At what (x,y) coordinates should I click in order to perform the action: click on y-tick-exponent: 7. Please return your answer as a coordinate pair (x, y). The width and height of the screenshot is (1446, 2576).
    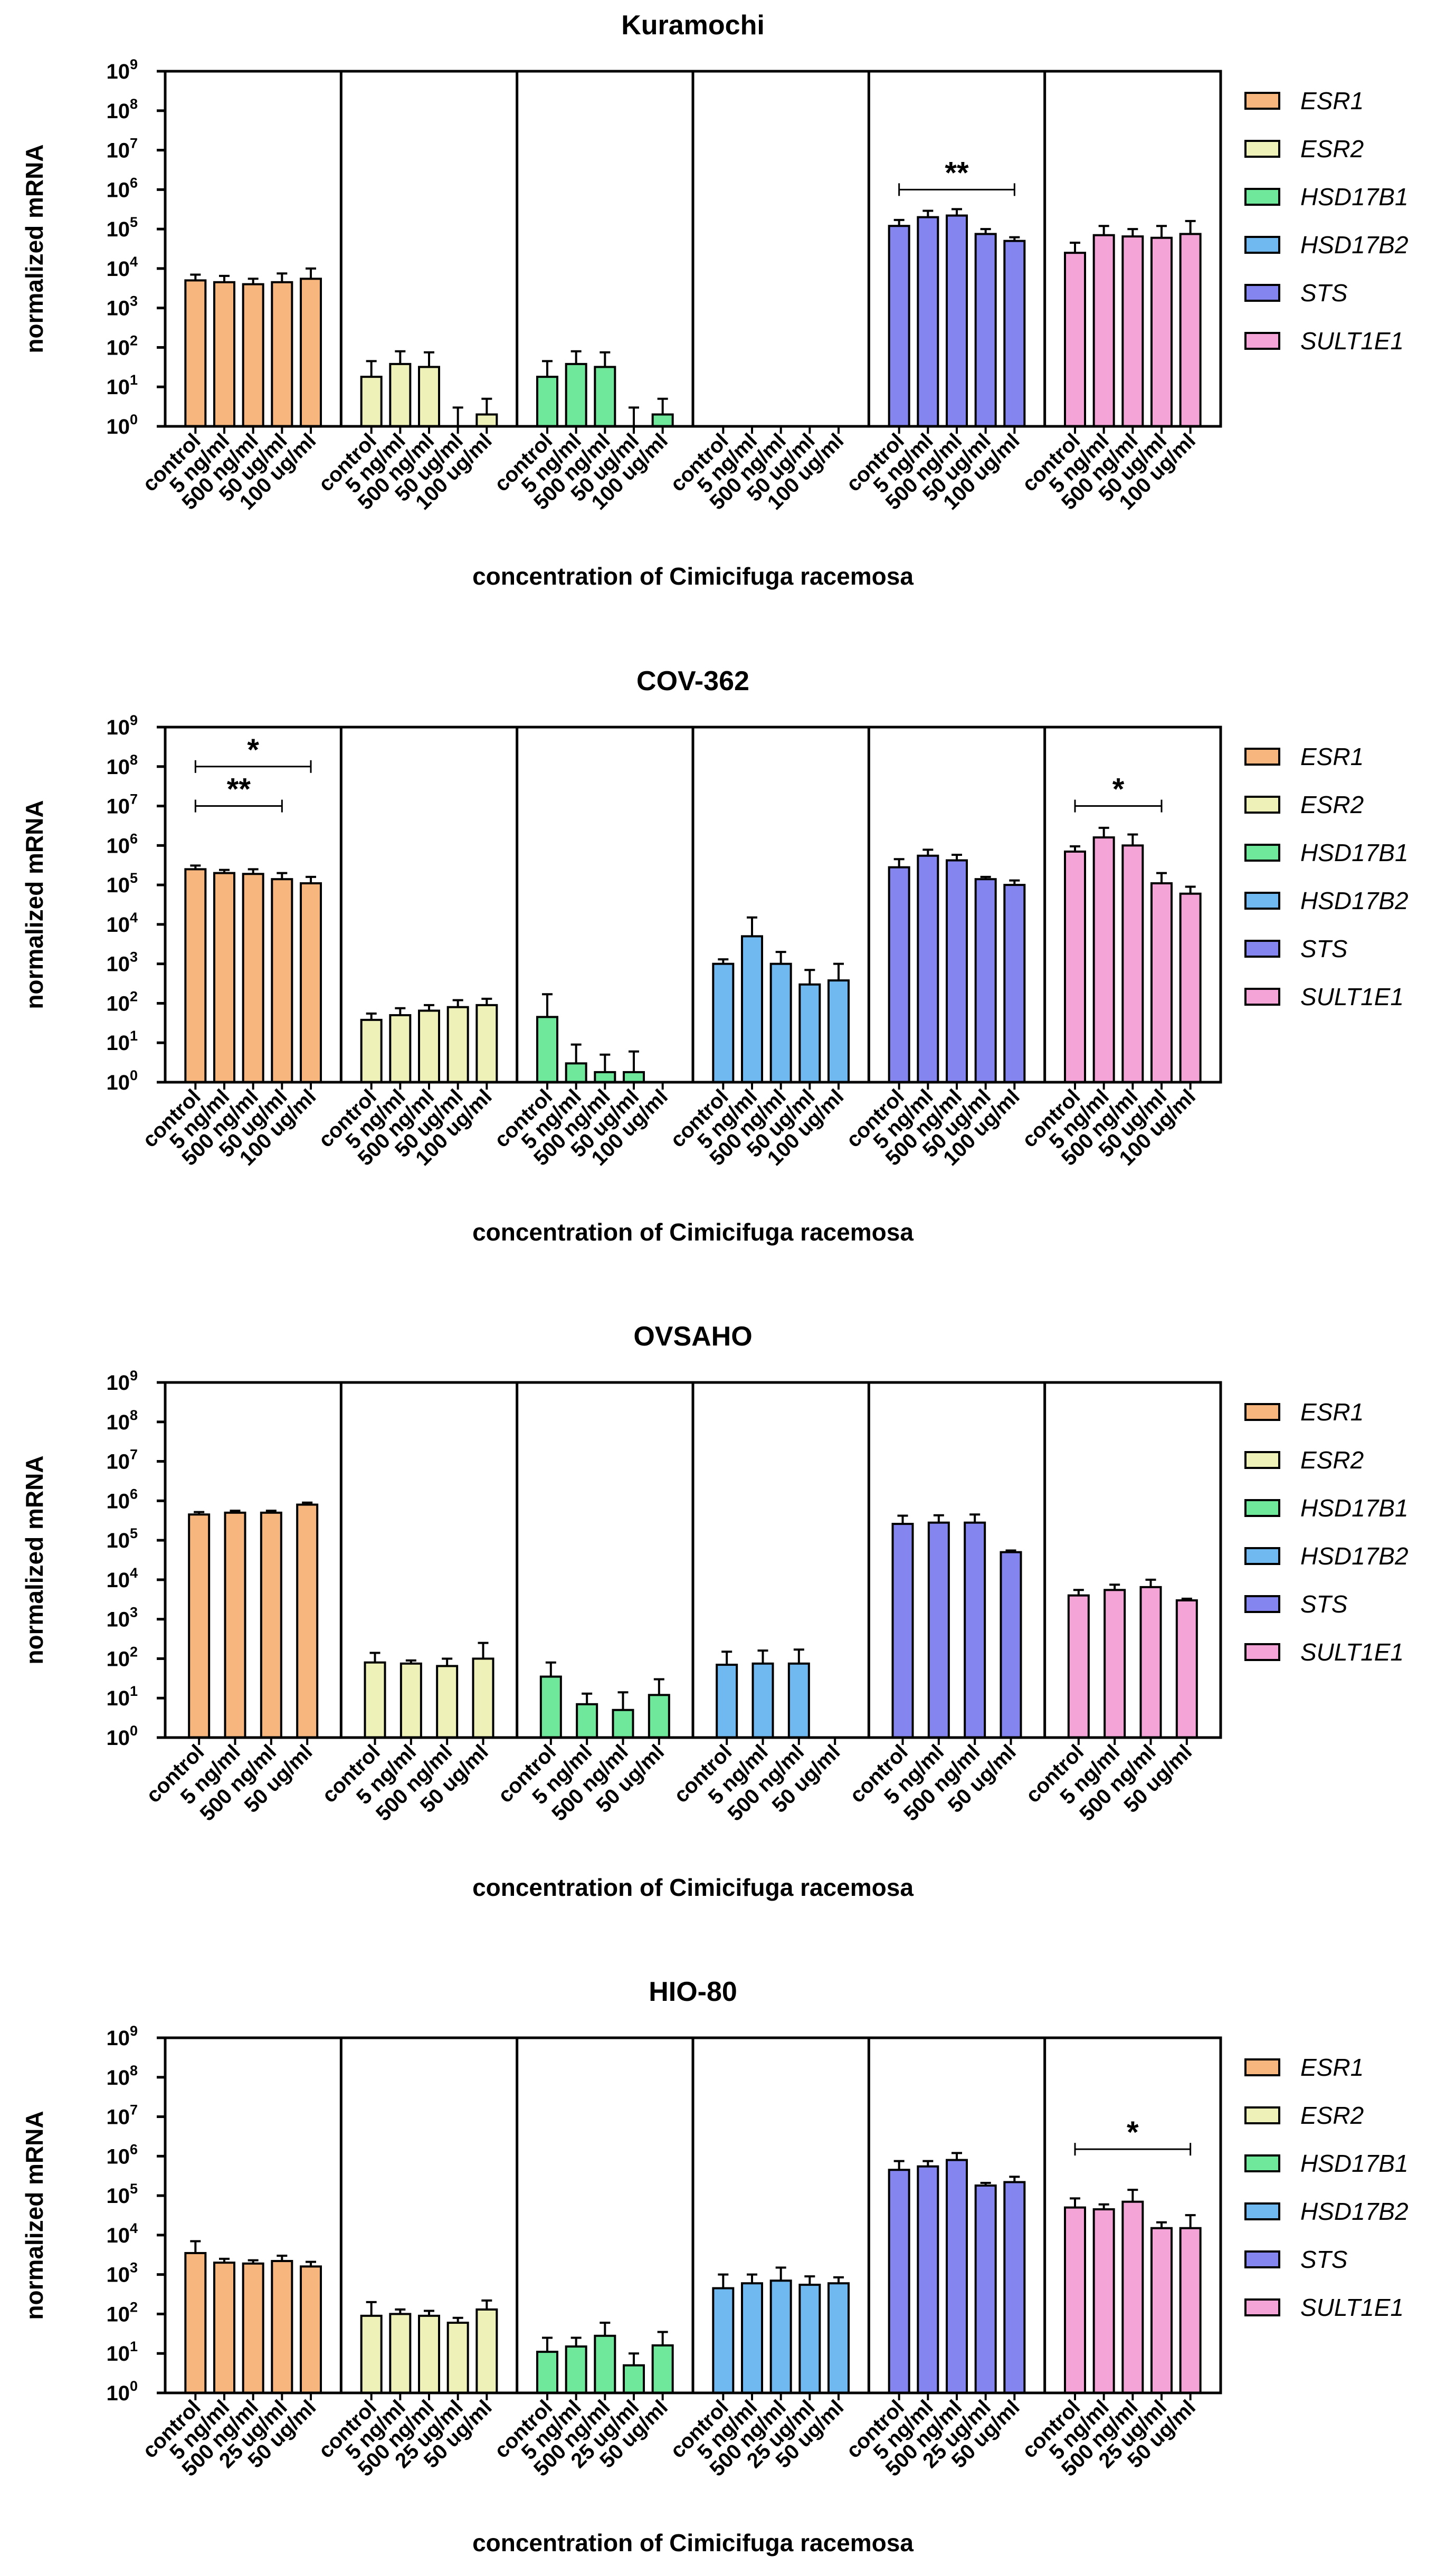
    Looking at the image, I should click on (134, 799).